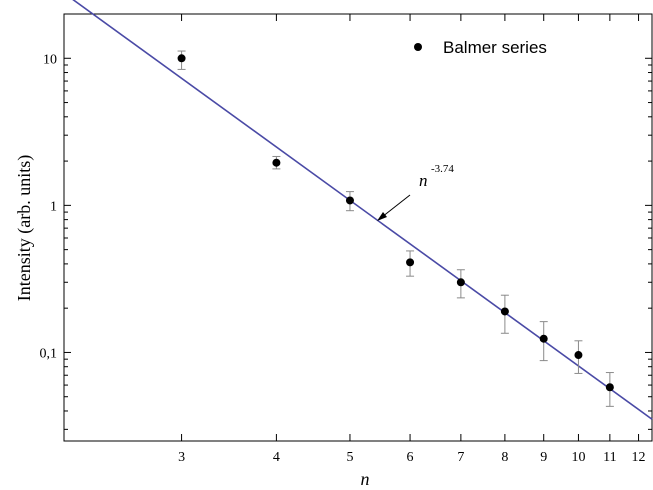  What do you see at coordinates (276, 457) in the screenshot?
I see `x-tick-label: 4` at bounding box center [276, 457].